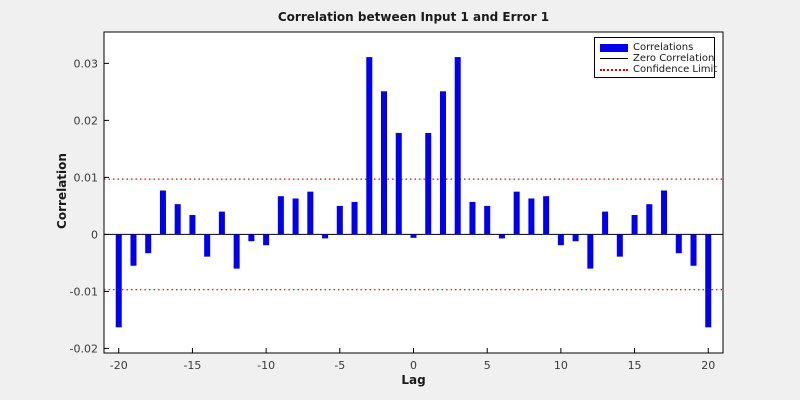  What do you see at coordinates (266, 365) in the screenshot?
I see `x-tick-label: -10` at bounding box center [266, 365].